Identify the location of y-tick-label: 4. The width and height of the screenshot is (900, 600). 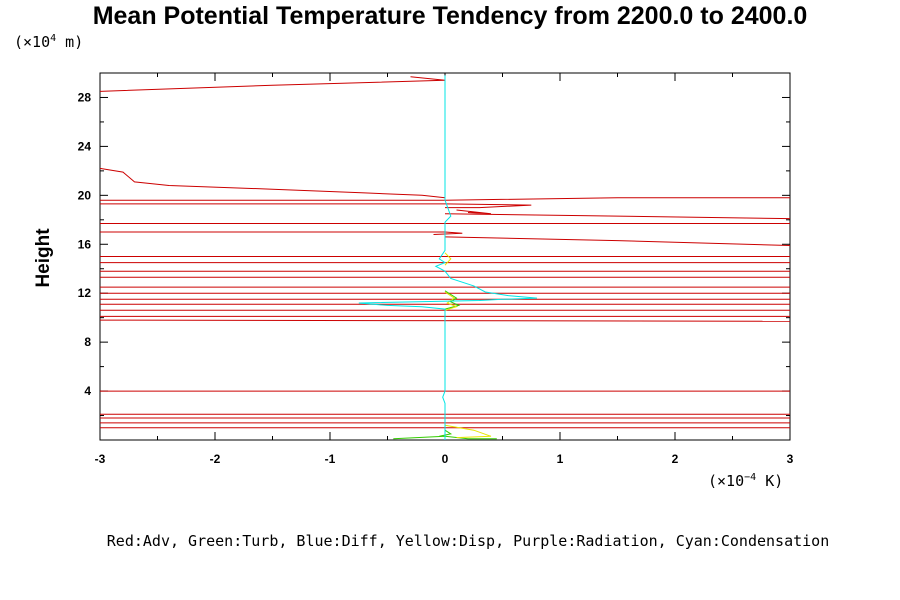
(87, 391).